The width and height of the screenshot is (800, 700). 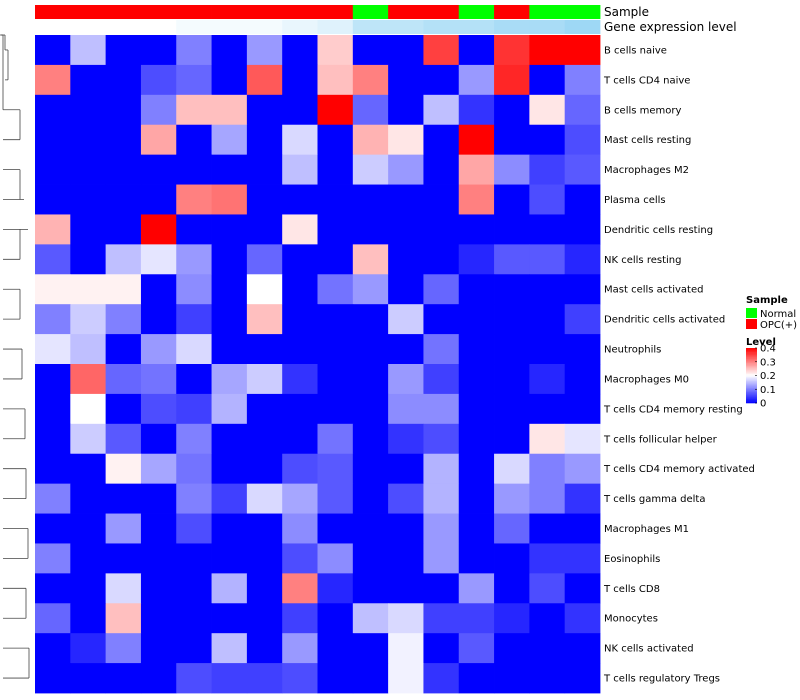 What do you see at coordinates (768, 376) in the screenshot?
I see `level-legend-tick-label: 0.2` at bounding box center [768, 376].